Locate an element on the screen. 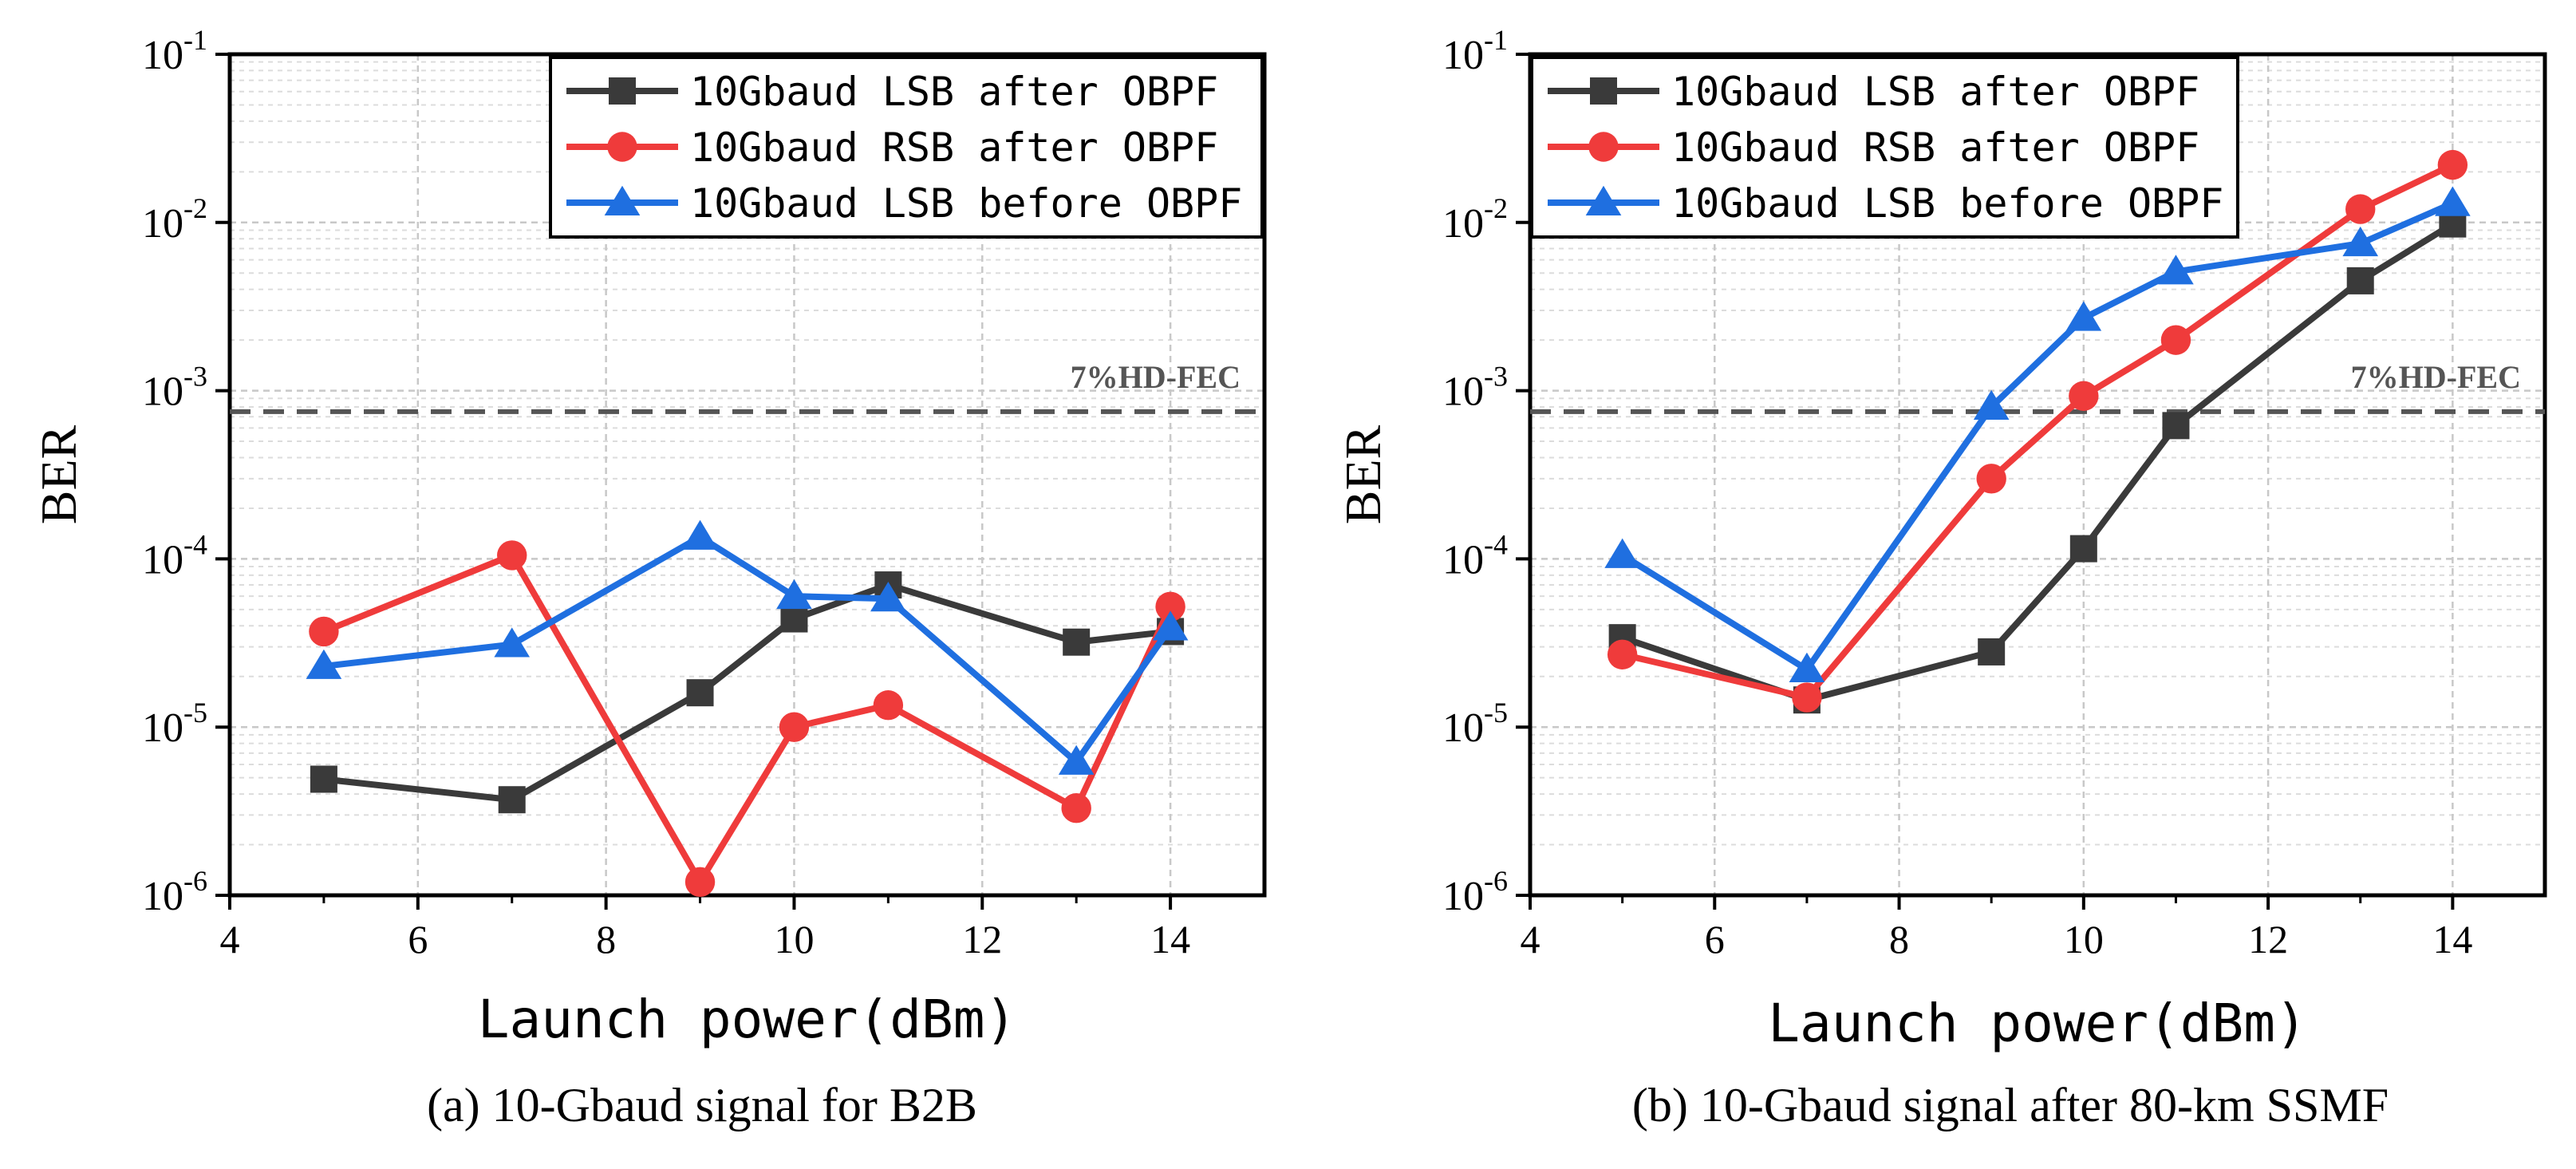  threshold-label: 7%HD-FEC is located at coordinates (1156, 377).